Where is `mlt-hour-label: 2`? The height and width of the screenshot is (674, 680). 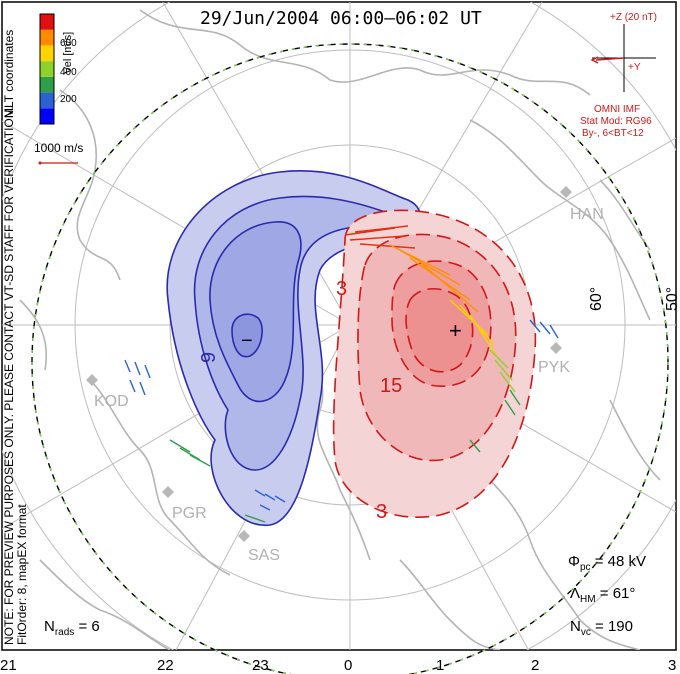 mlt-hour-label: 2 is located at coordinates (535, 665).